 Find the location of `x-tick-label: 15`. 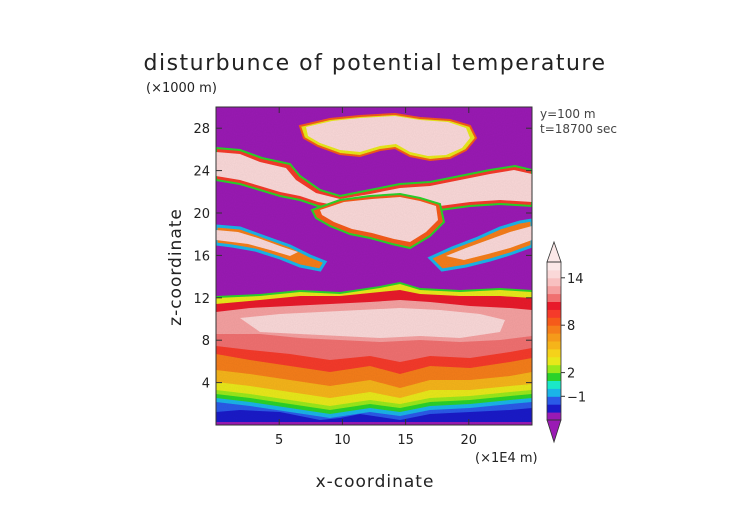

x-tick-label: 15 is located at coordinates (405, 440).